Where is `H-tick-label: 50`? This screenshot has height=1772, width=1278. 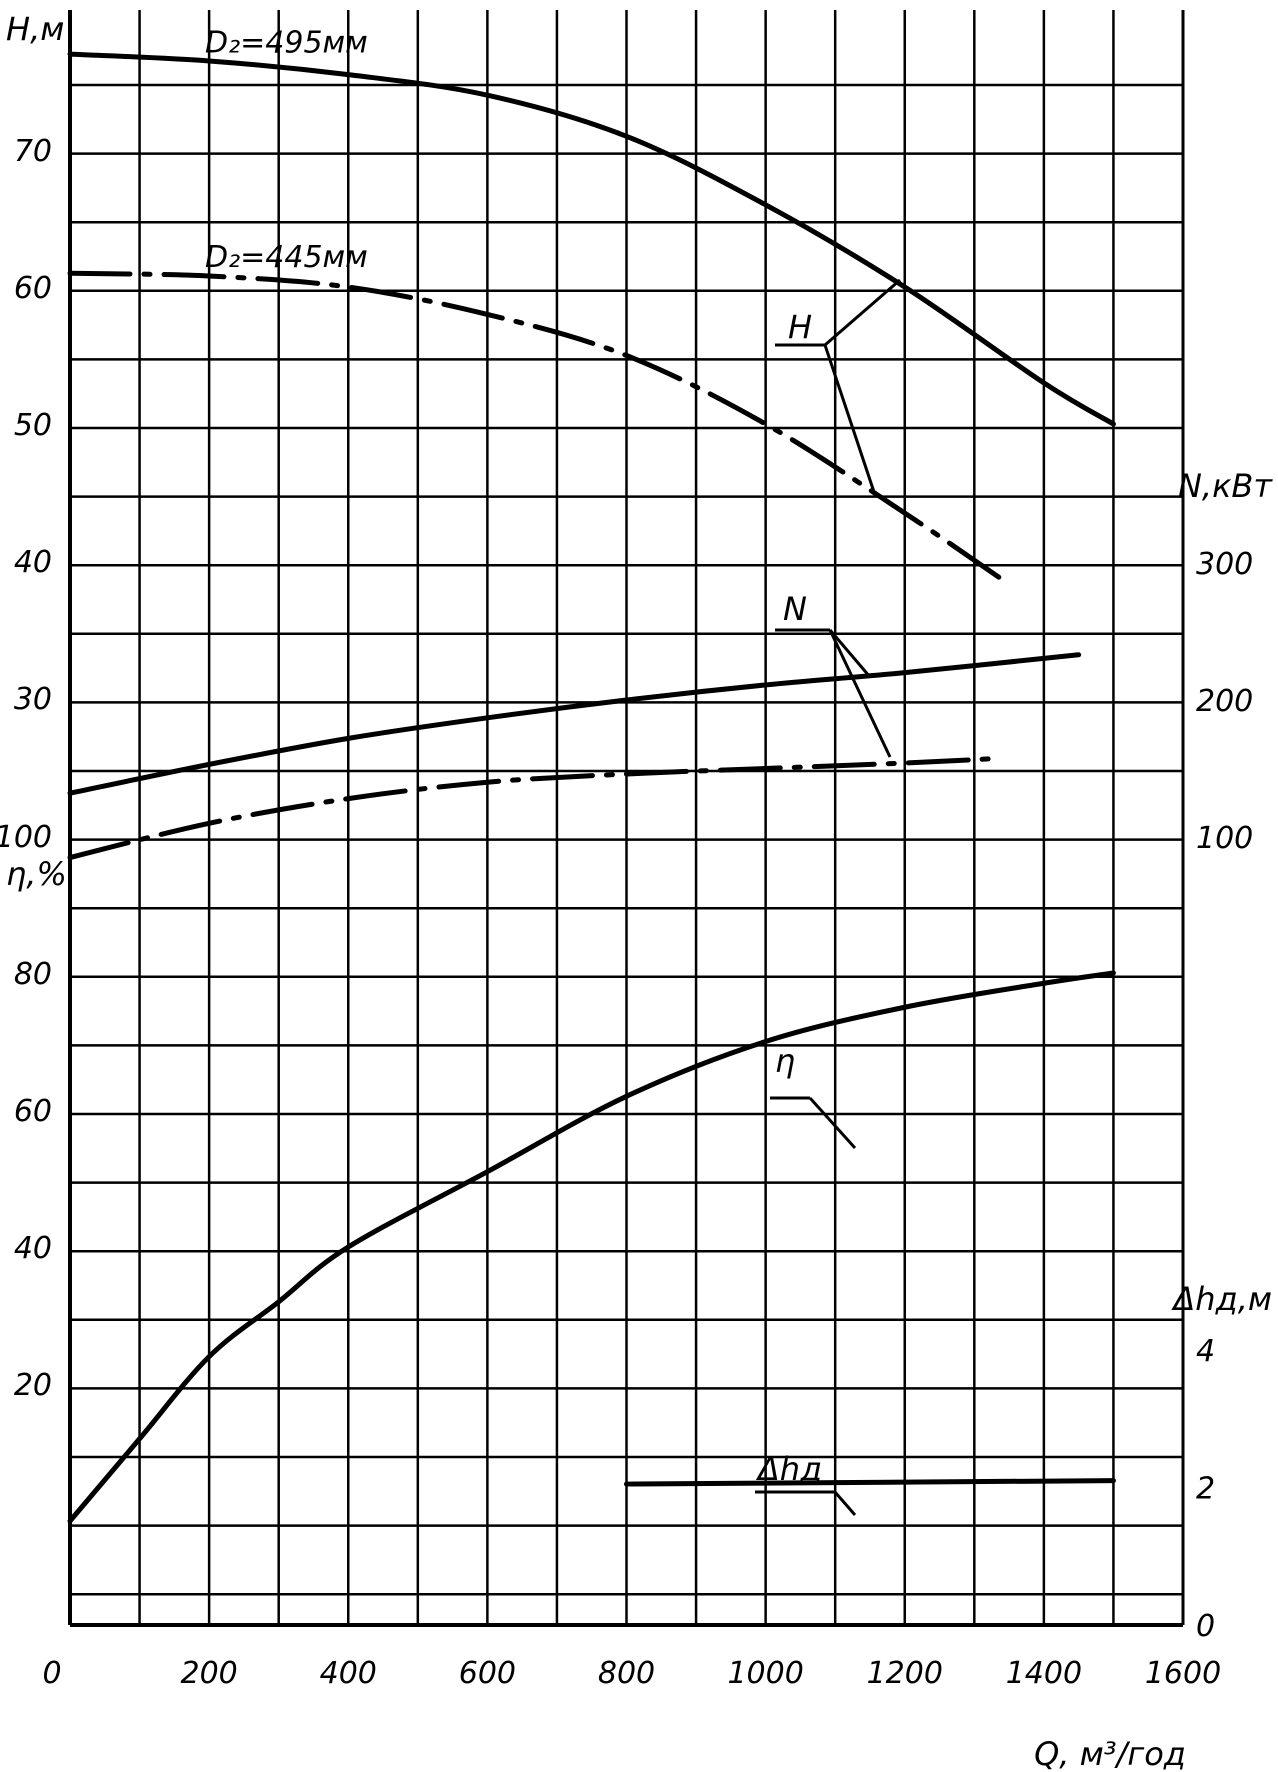 H-tick-label: 50 is located at coordinates (33, 425).